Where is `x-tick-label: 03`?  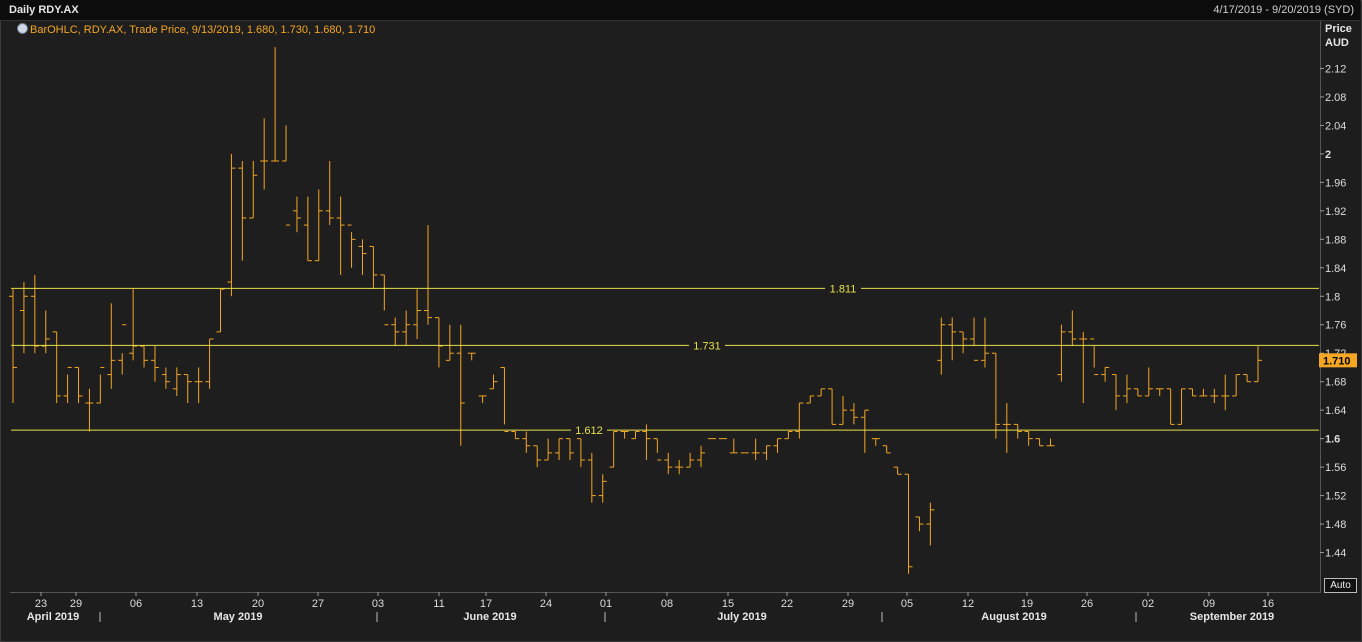 x-tick-label: 03 is located at coordinates (378, 604).